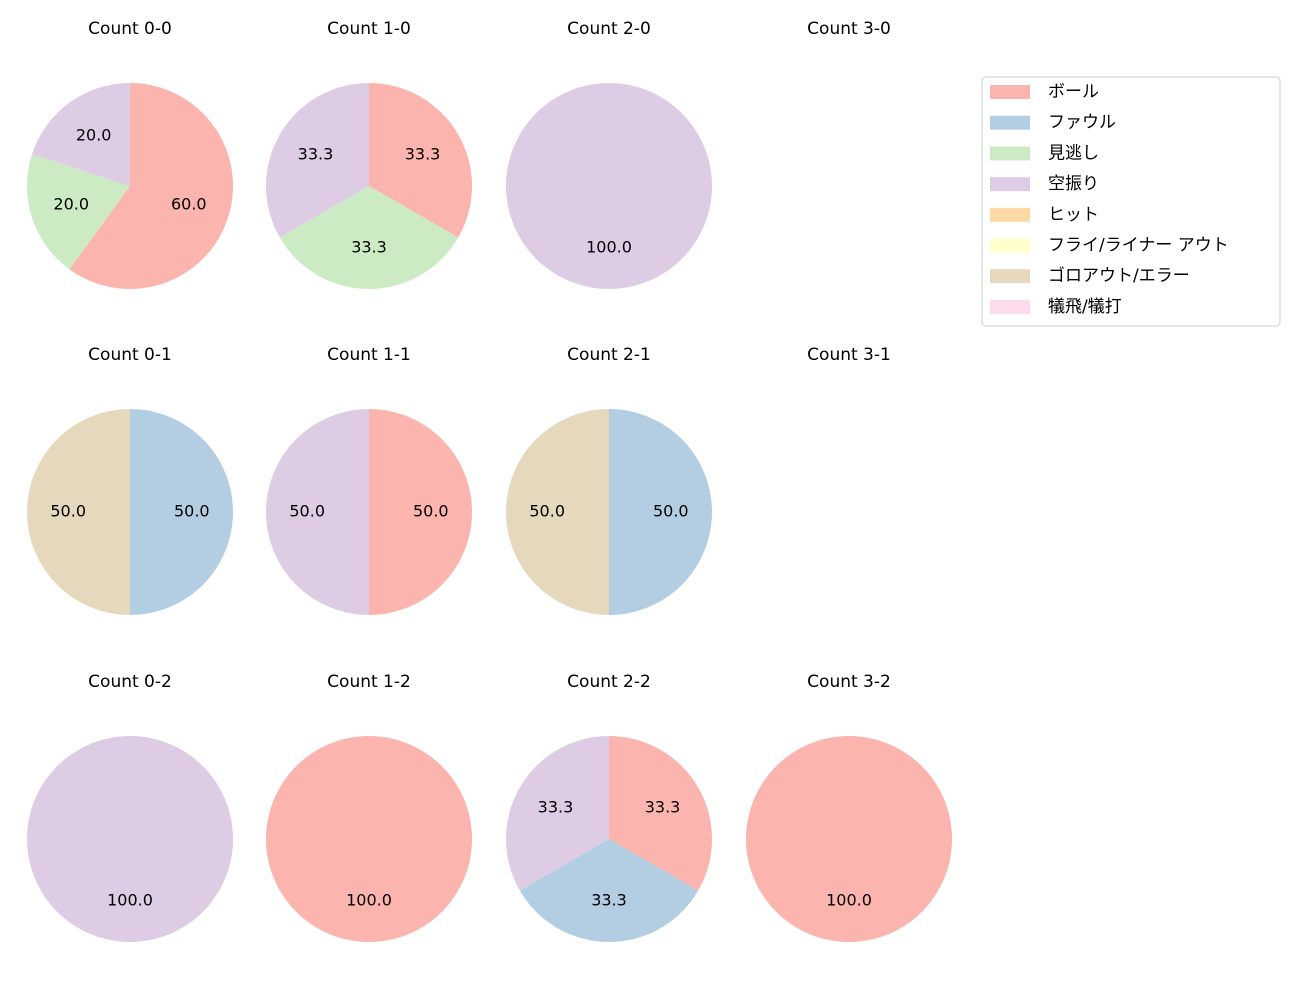 This screenshot has height=1000, width=1300. Describe the element at coordinates (1131, 201) in the screenshot. I see `legend-box` at that location.